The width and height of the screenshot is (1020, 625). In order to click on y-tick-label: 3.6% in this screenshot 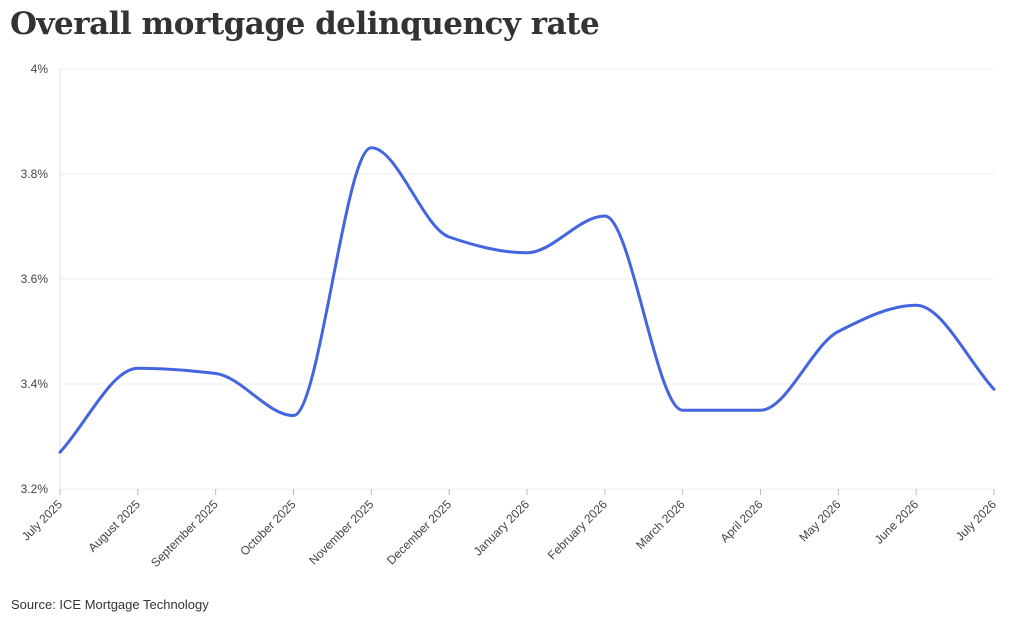, I will do `click(35, 279)`.